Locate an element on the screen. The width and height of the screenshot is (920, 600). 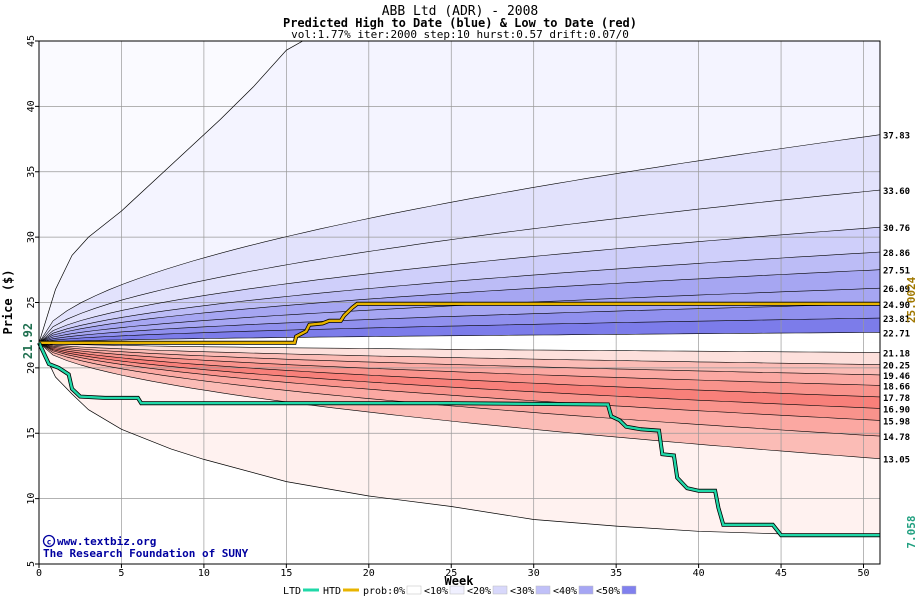
y-tick-label: 10 is located at coordinates (31, 499).